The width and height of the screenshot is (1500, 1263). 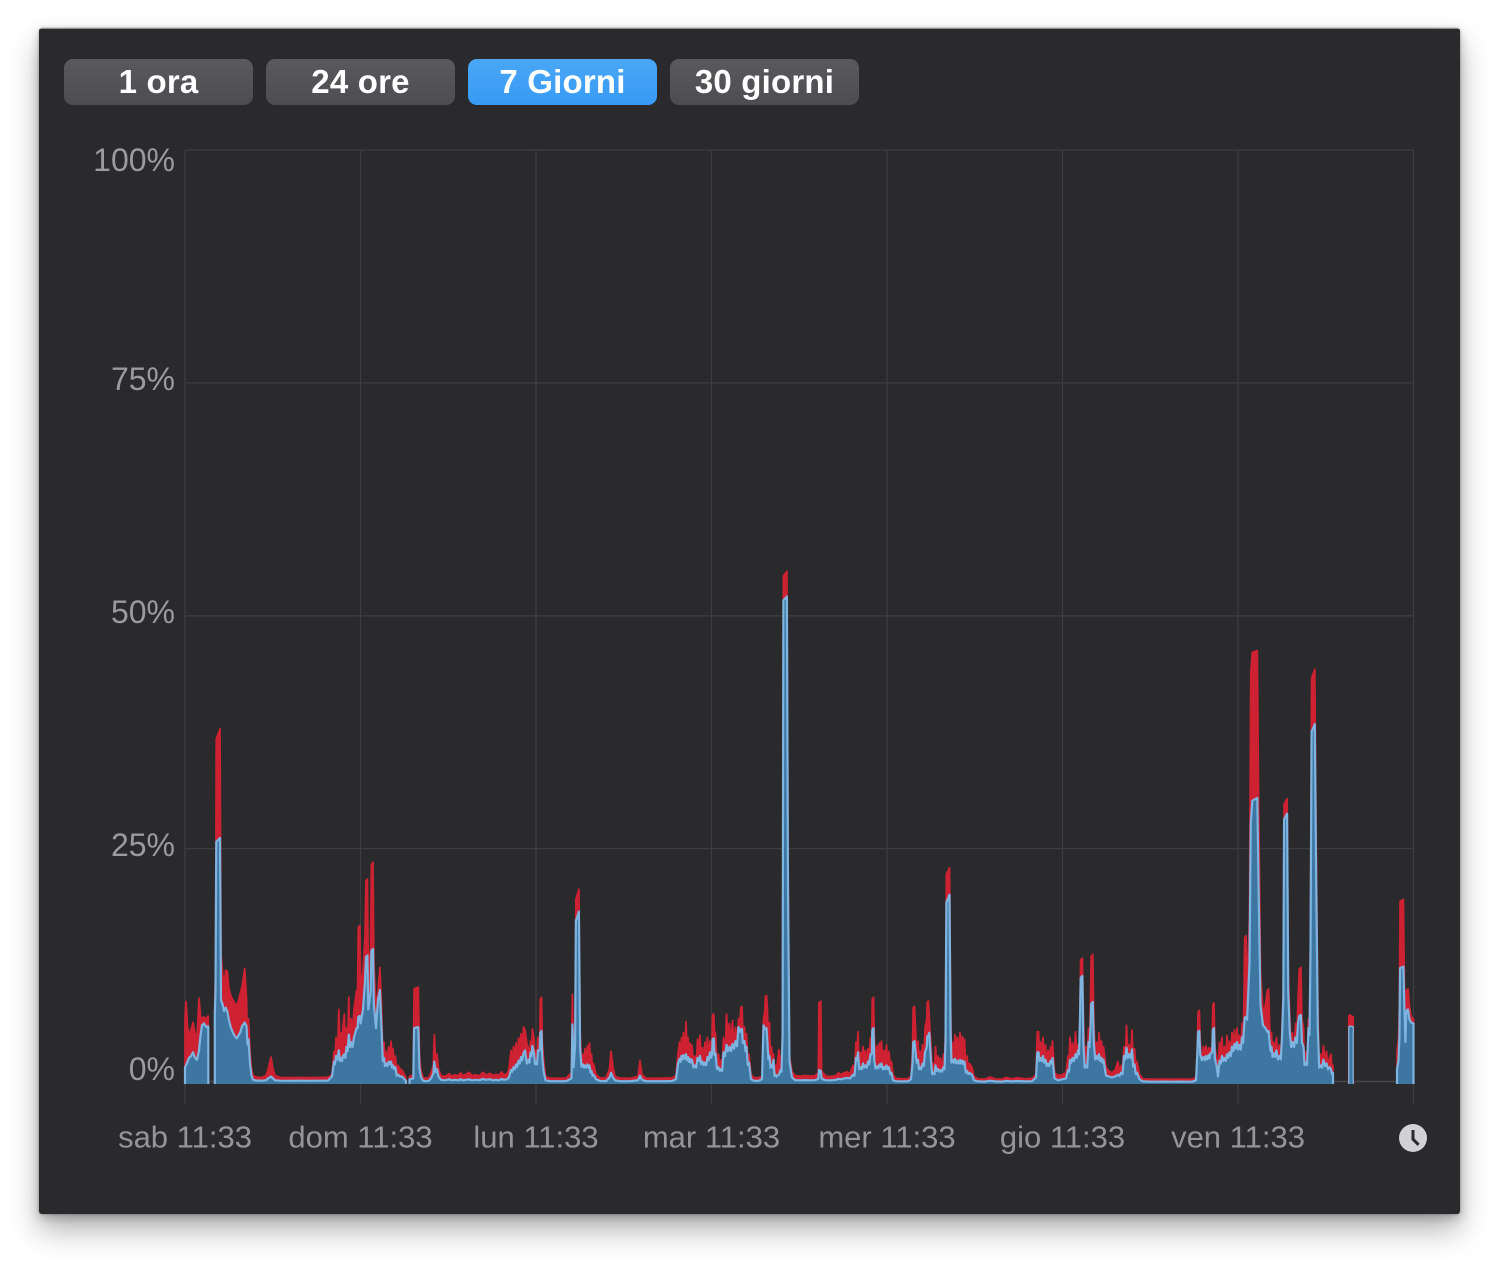 I want to click on svg-text: 75%, so click(x=143, y=379).